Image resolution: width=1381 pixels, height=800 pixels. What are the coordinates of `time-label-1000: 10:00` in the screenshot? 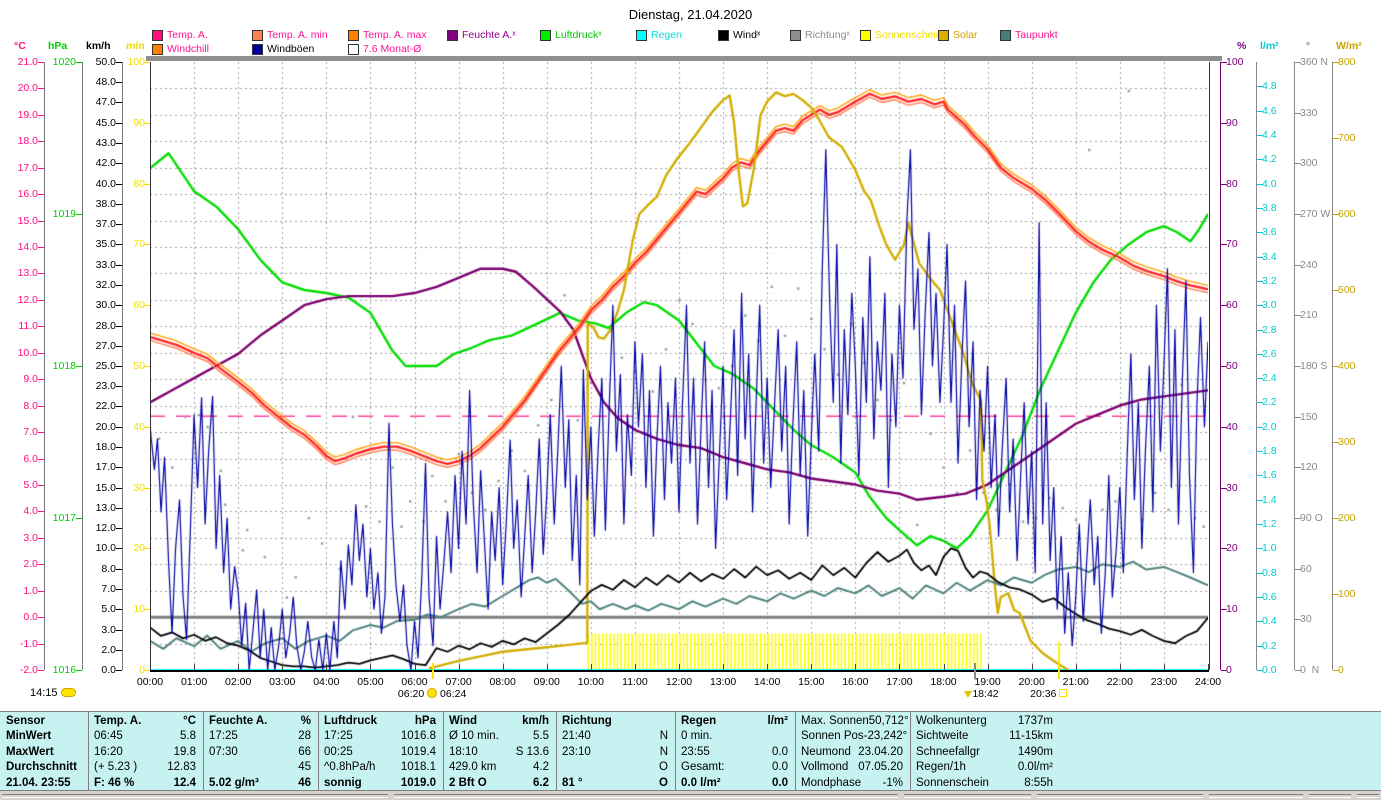 It's located at (590, 682).